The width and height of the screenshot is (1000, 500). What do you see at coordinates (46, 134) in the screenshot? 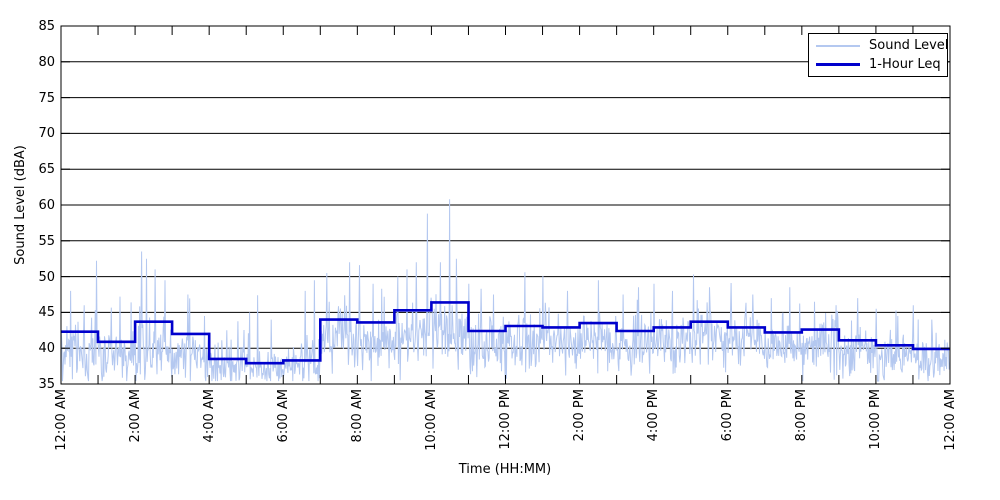
I see `y-tick-label: 70` at bounding box center [46, 134].